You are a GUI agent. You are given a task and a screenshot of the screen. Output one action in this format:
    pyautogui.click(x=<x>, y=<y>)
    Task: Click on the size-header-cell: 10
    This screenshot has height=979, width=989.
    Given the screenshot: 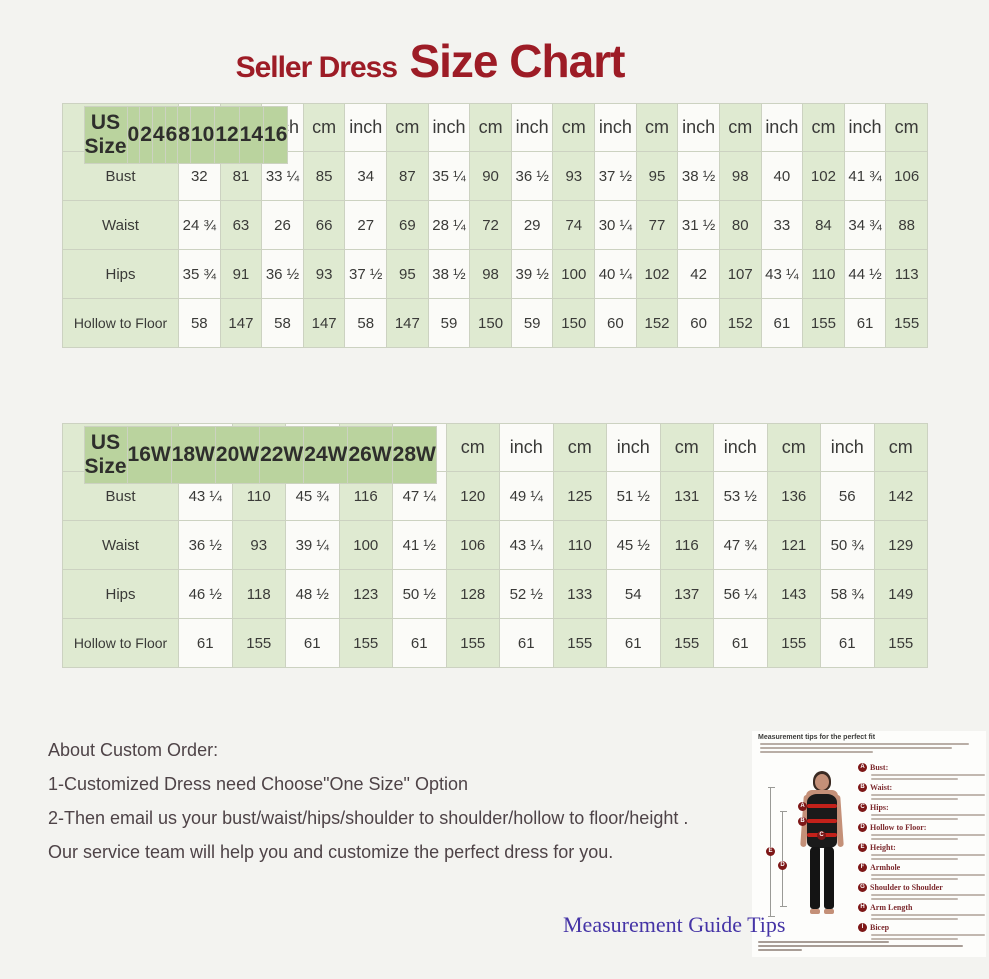 What is the action you would take?
    pyautogui.click(x=202, y=135)
    